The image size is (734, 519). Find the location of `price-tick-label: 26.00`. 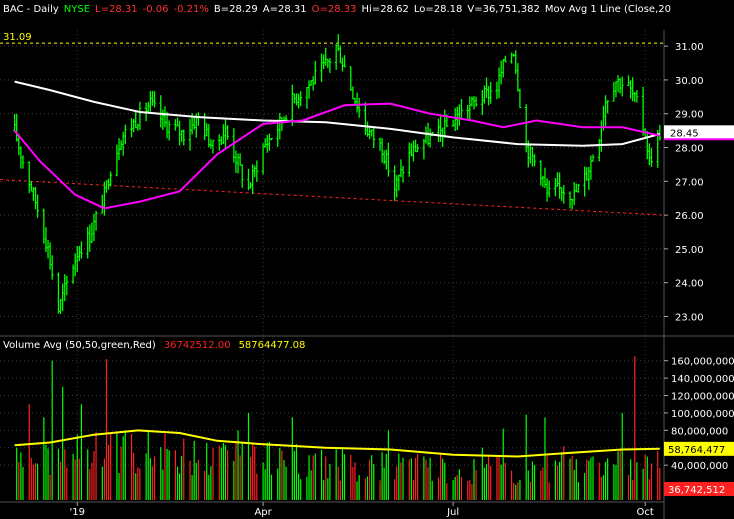

price-tick-label: 26.00 is located at coordinates (689, 216).